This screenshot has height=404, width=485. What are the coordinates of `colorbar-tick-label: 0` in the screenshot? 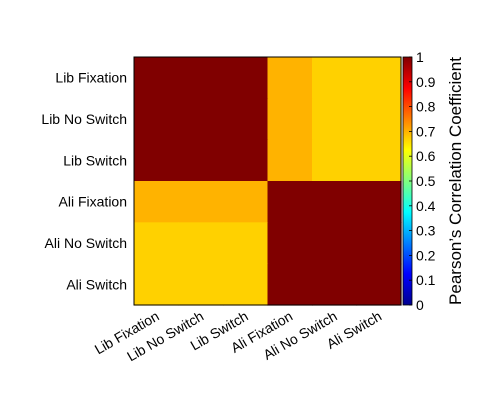 It's located at (420, 305).